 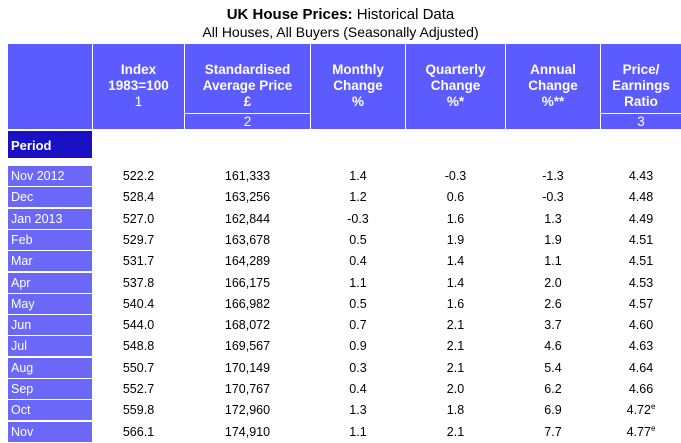 What do you see at coordinates (138, 432) in the screenshot?
I see `cell-index: 566.1` at bounding box center [138, 432].